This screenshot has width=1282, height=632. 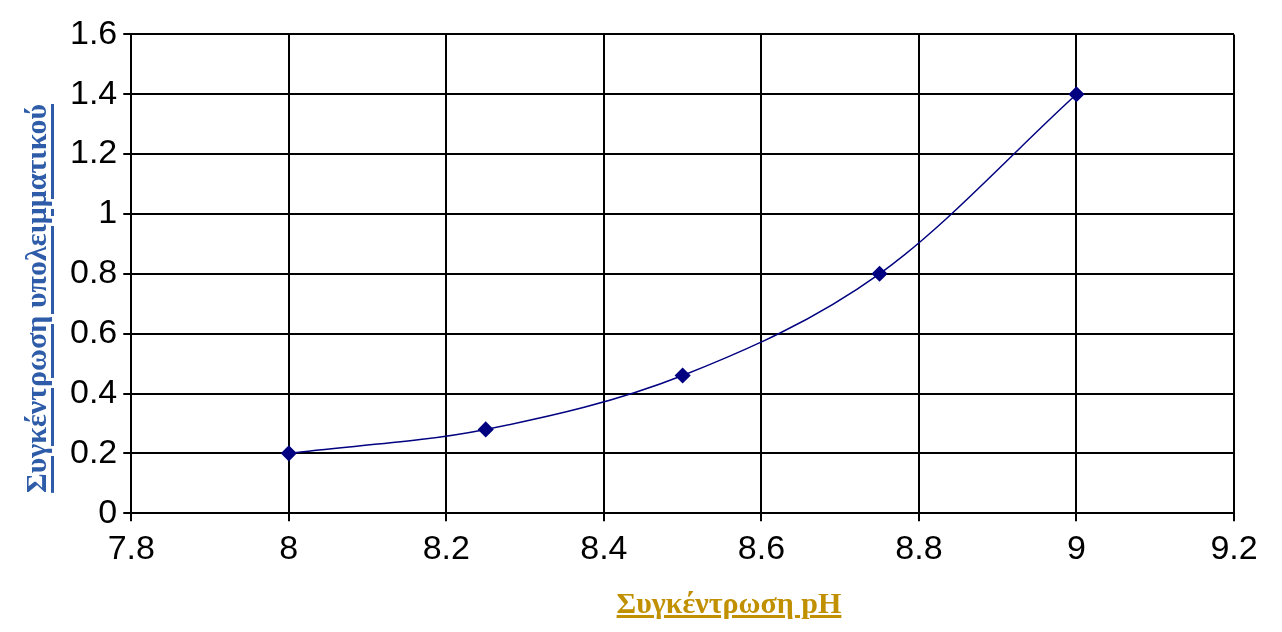 I want to click on y-tick-label: 1.6, so click(x=94, y=31).